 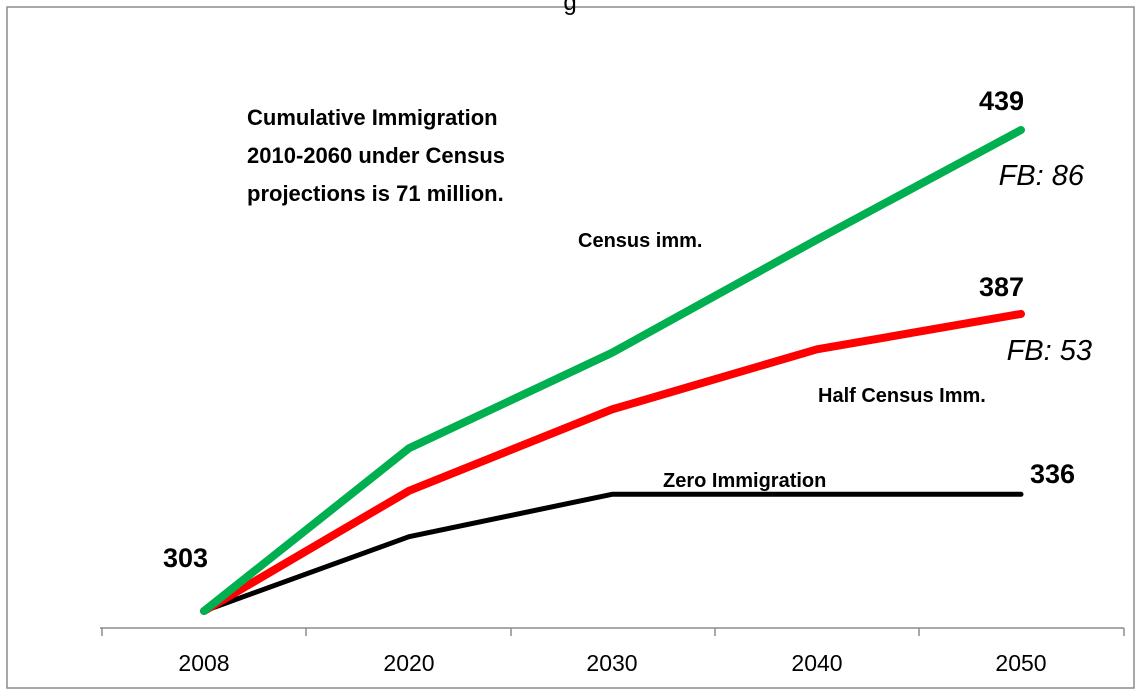 What do you see at coordinates (185, 558) in the screenshot?
I see `start-value-label: 303` at bounding box center [185, 558].